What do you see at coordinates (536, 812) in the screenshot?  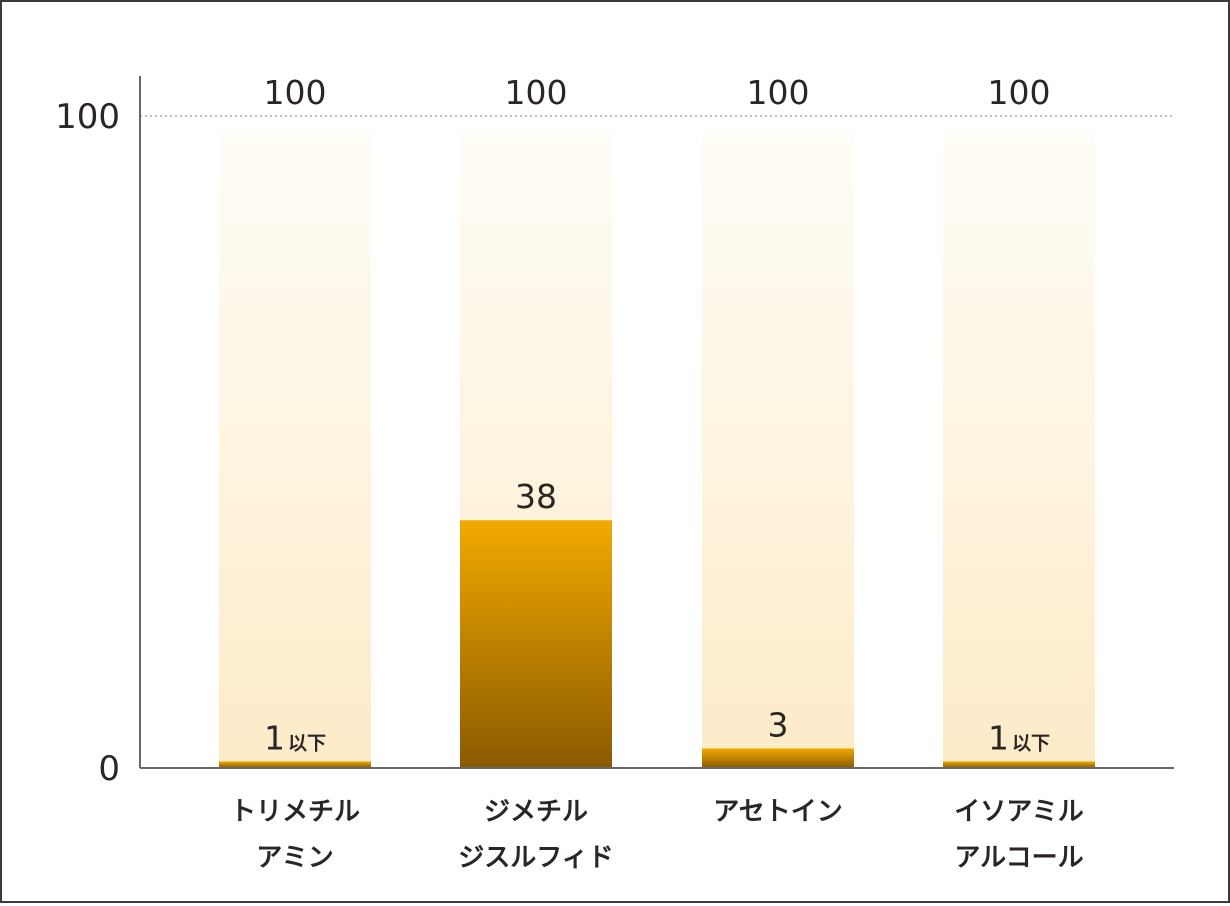 I see `category-label: ジメチル` at bounding box center [536, 812].